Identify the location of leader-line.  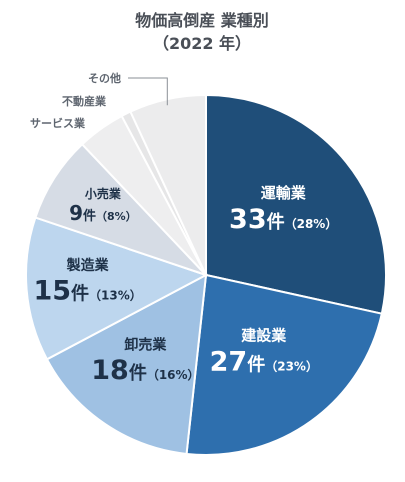
(148, 91).